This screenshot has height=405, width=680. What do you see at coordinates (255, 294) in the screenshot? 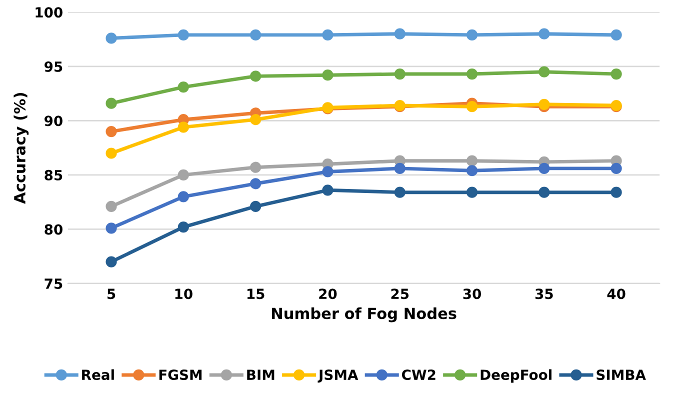
I see `x-tick-label: 15` at bounding box center [255, 294].